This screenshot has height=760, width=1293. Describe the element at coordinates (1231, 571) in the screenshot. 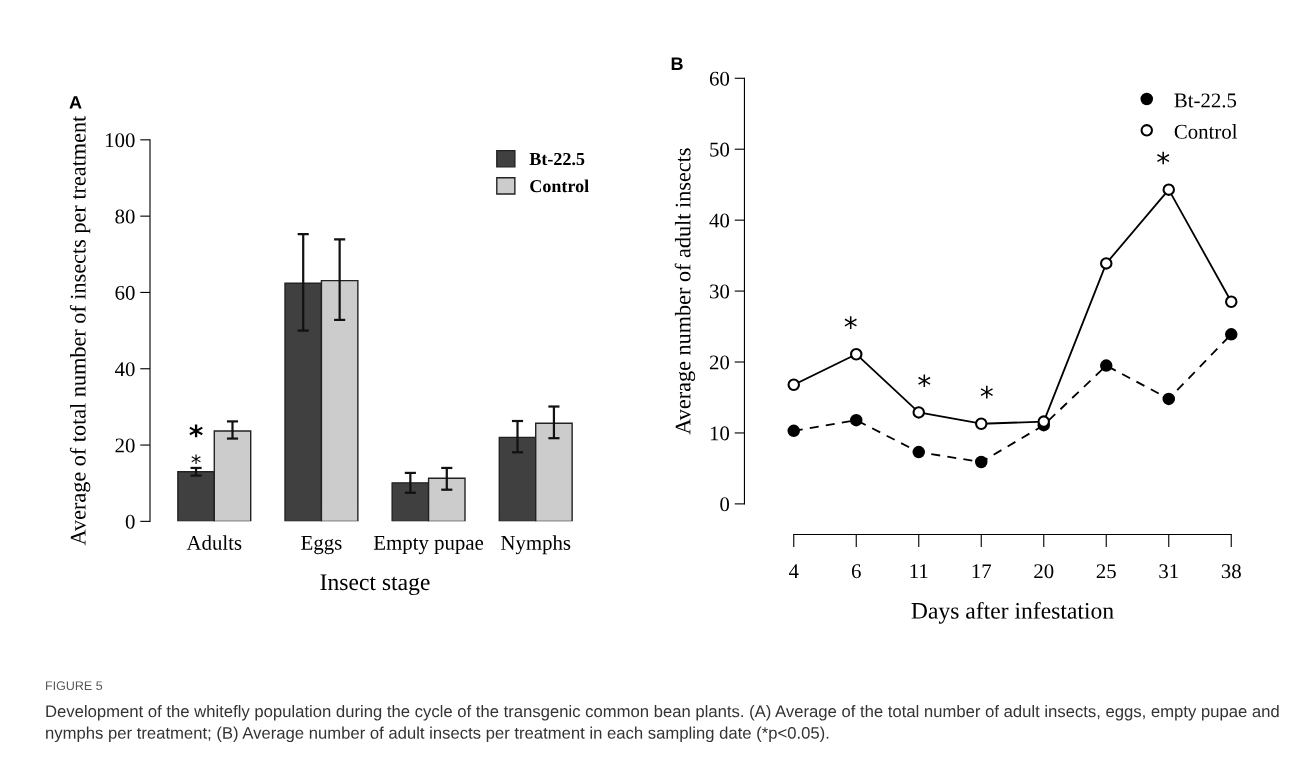

I see `x-tick-label: 38` at that location.